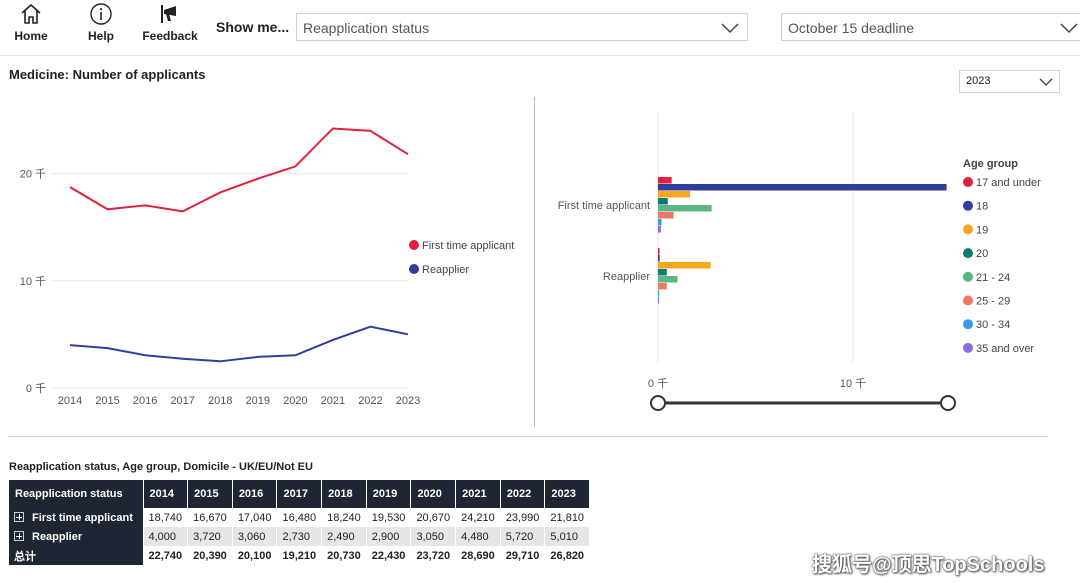 The width and height of the screenshot is (1080, 583). Describe the element at coordinates (433, 536) in the screenshot. I see `table-cell: 3,050` at that location.